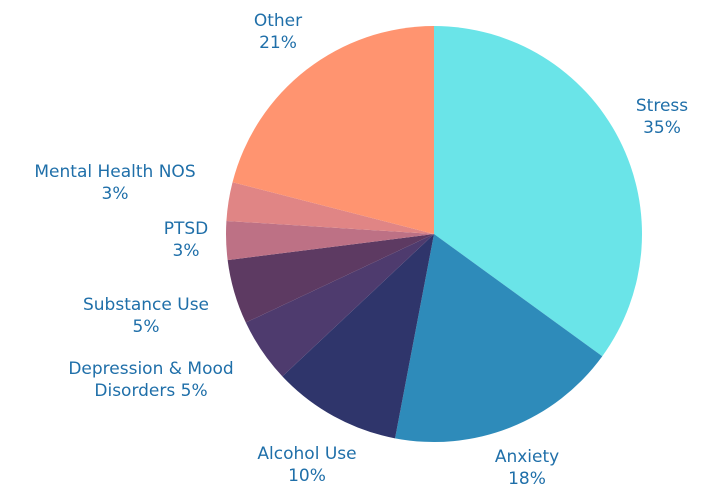 The image size is (710, 492). I want to click on category-label: Depression & Mood Disorders, so click(151, 380).